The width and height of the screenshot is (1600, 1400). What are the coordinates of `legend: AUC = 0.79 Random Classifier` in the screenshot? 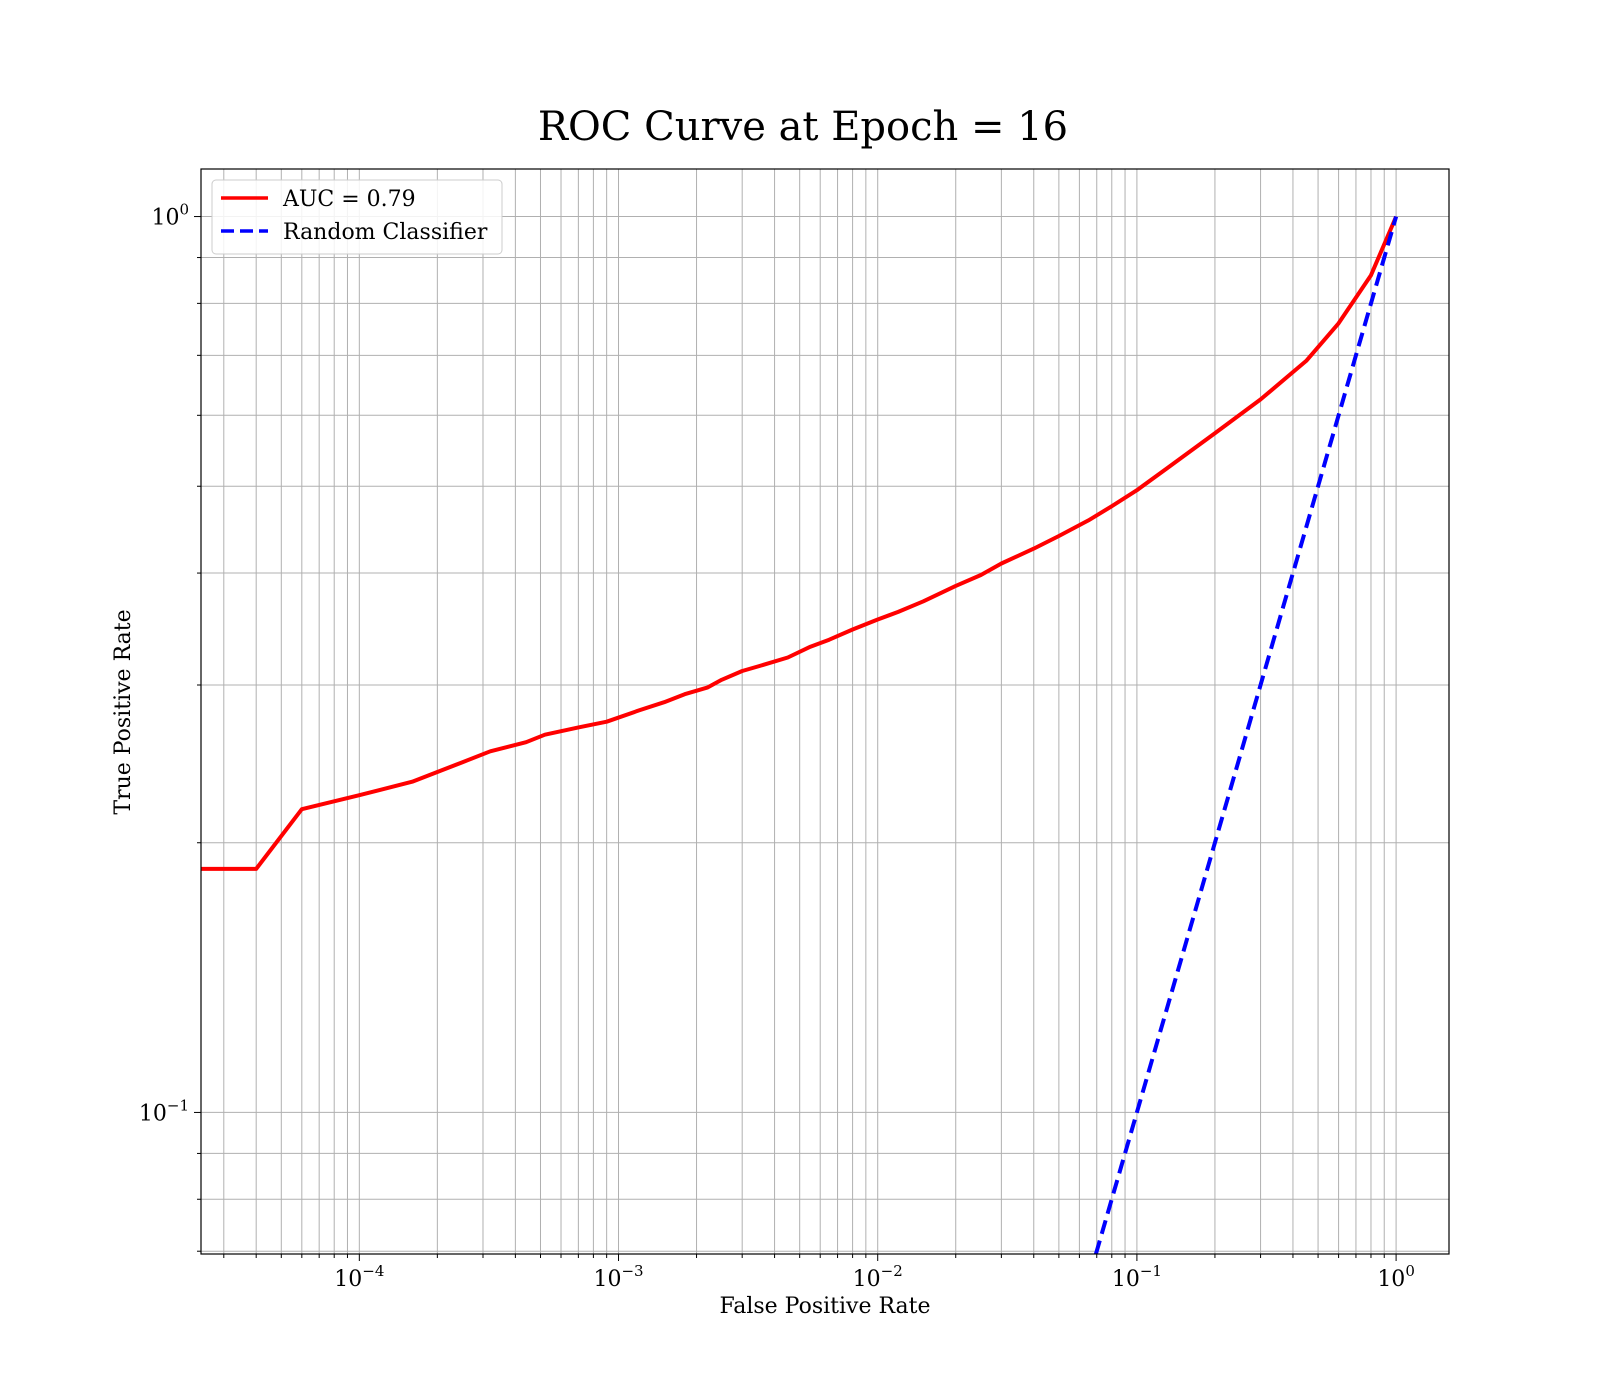 It's located at (357, 217).